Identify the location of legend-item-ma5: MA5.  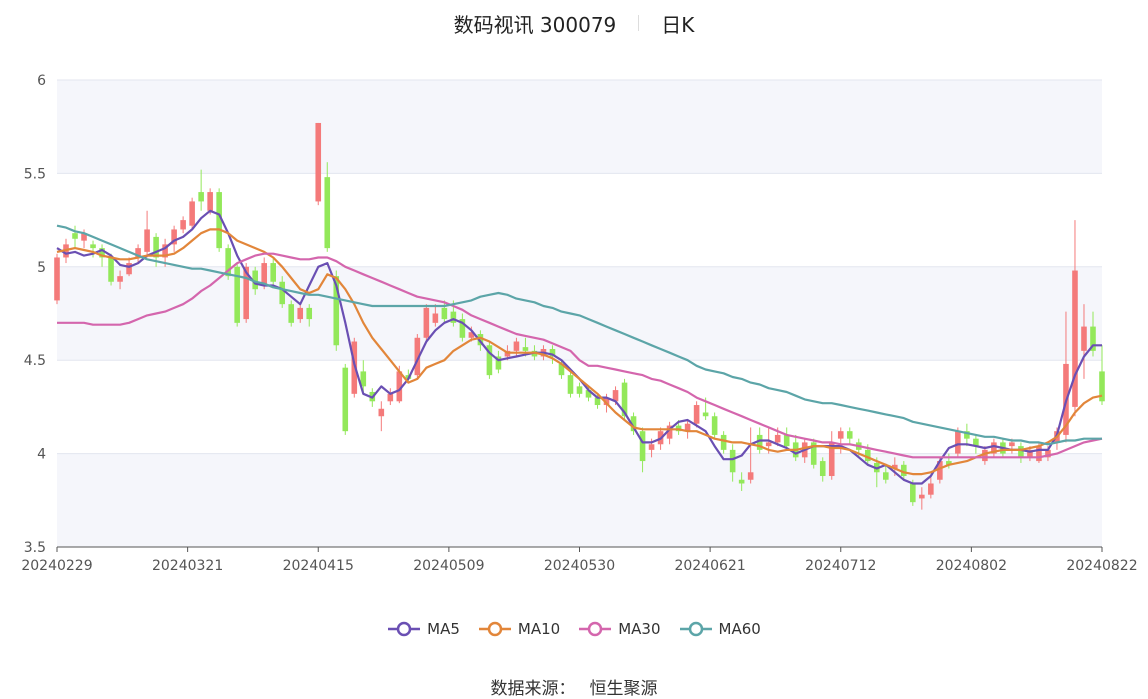
(423, 629).